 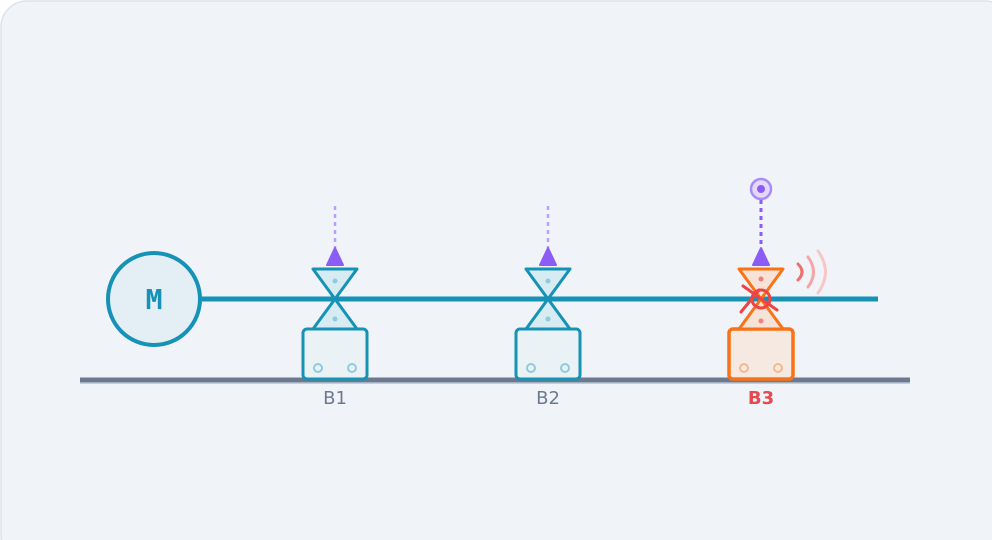 I want to click on bearing-label: B3, so click(x=761, y=398).